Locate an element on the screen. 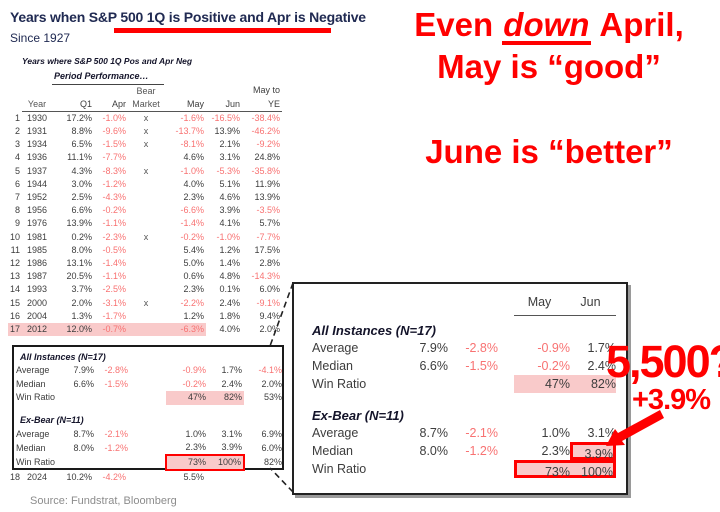 The height and width of the screenshot is (512, 720). summary-row: Win Ratio 47% 82% 53% is located at coordinates (149, 398).